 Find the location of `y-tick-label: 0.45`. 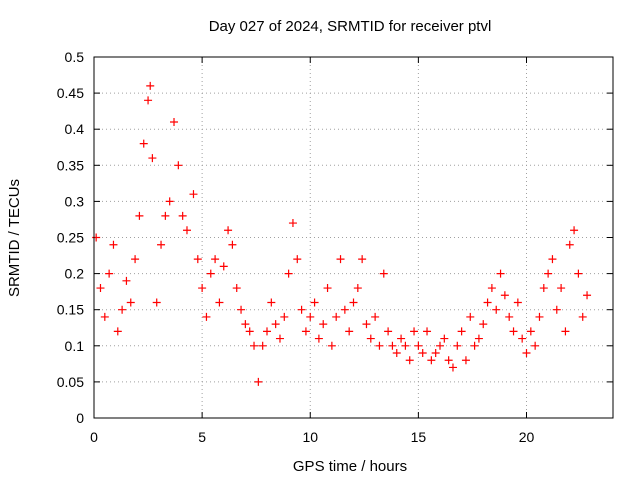

y-tick-label: 0.45 is located at coordinates (70, 93).